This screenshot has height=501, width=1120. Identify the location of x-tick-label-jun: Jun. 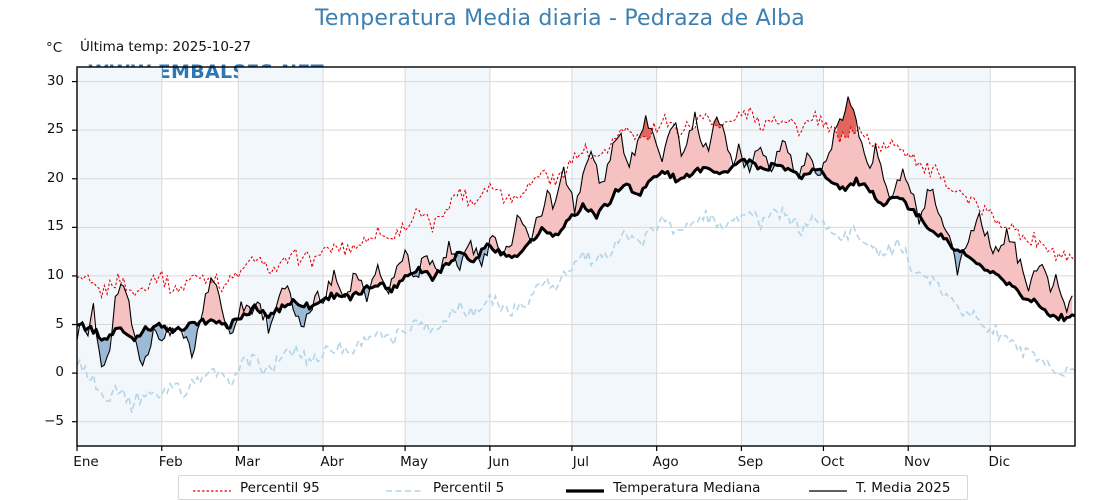
(499, 462).